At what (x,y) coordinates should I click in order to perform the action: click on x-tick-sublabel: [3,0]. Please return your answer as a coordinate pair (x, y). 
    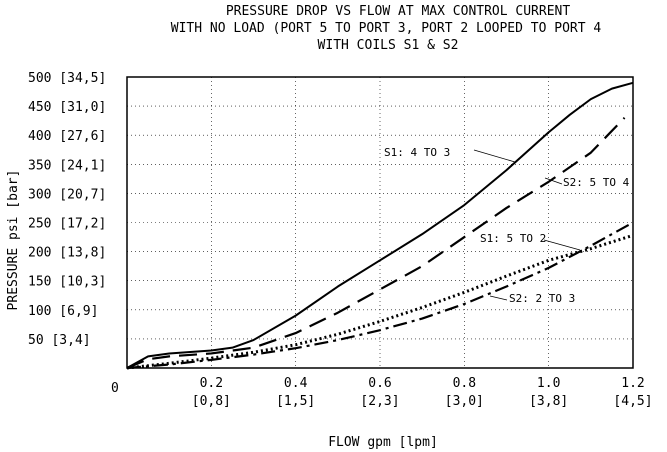
    Looking at the image, I should click on (464, 401).